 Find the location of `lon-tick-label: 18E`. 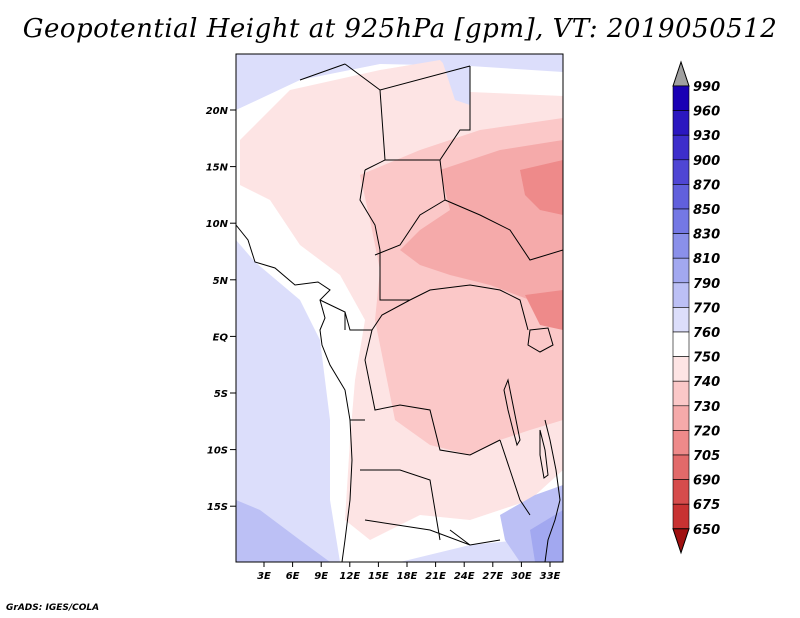

lon-tick-label: 18E is located at coordinates (407, 576).